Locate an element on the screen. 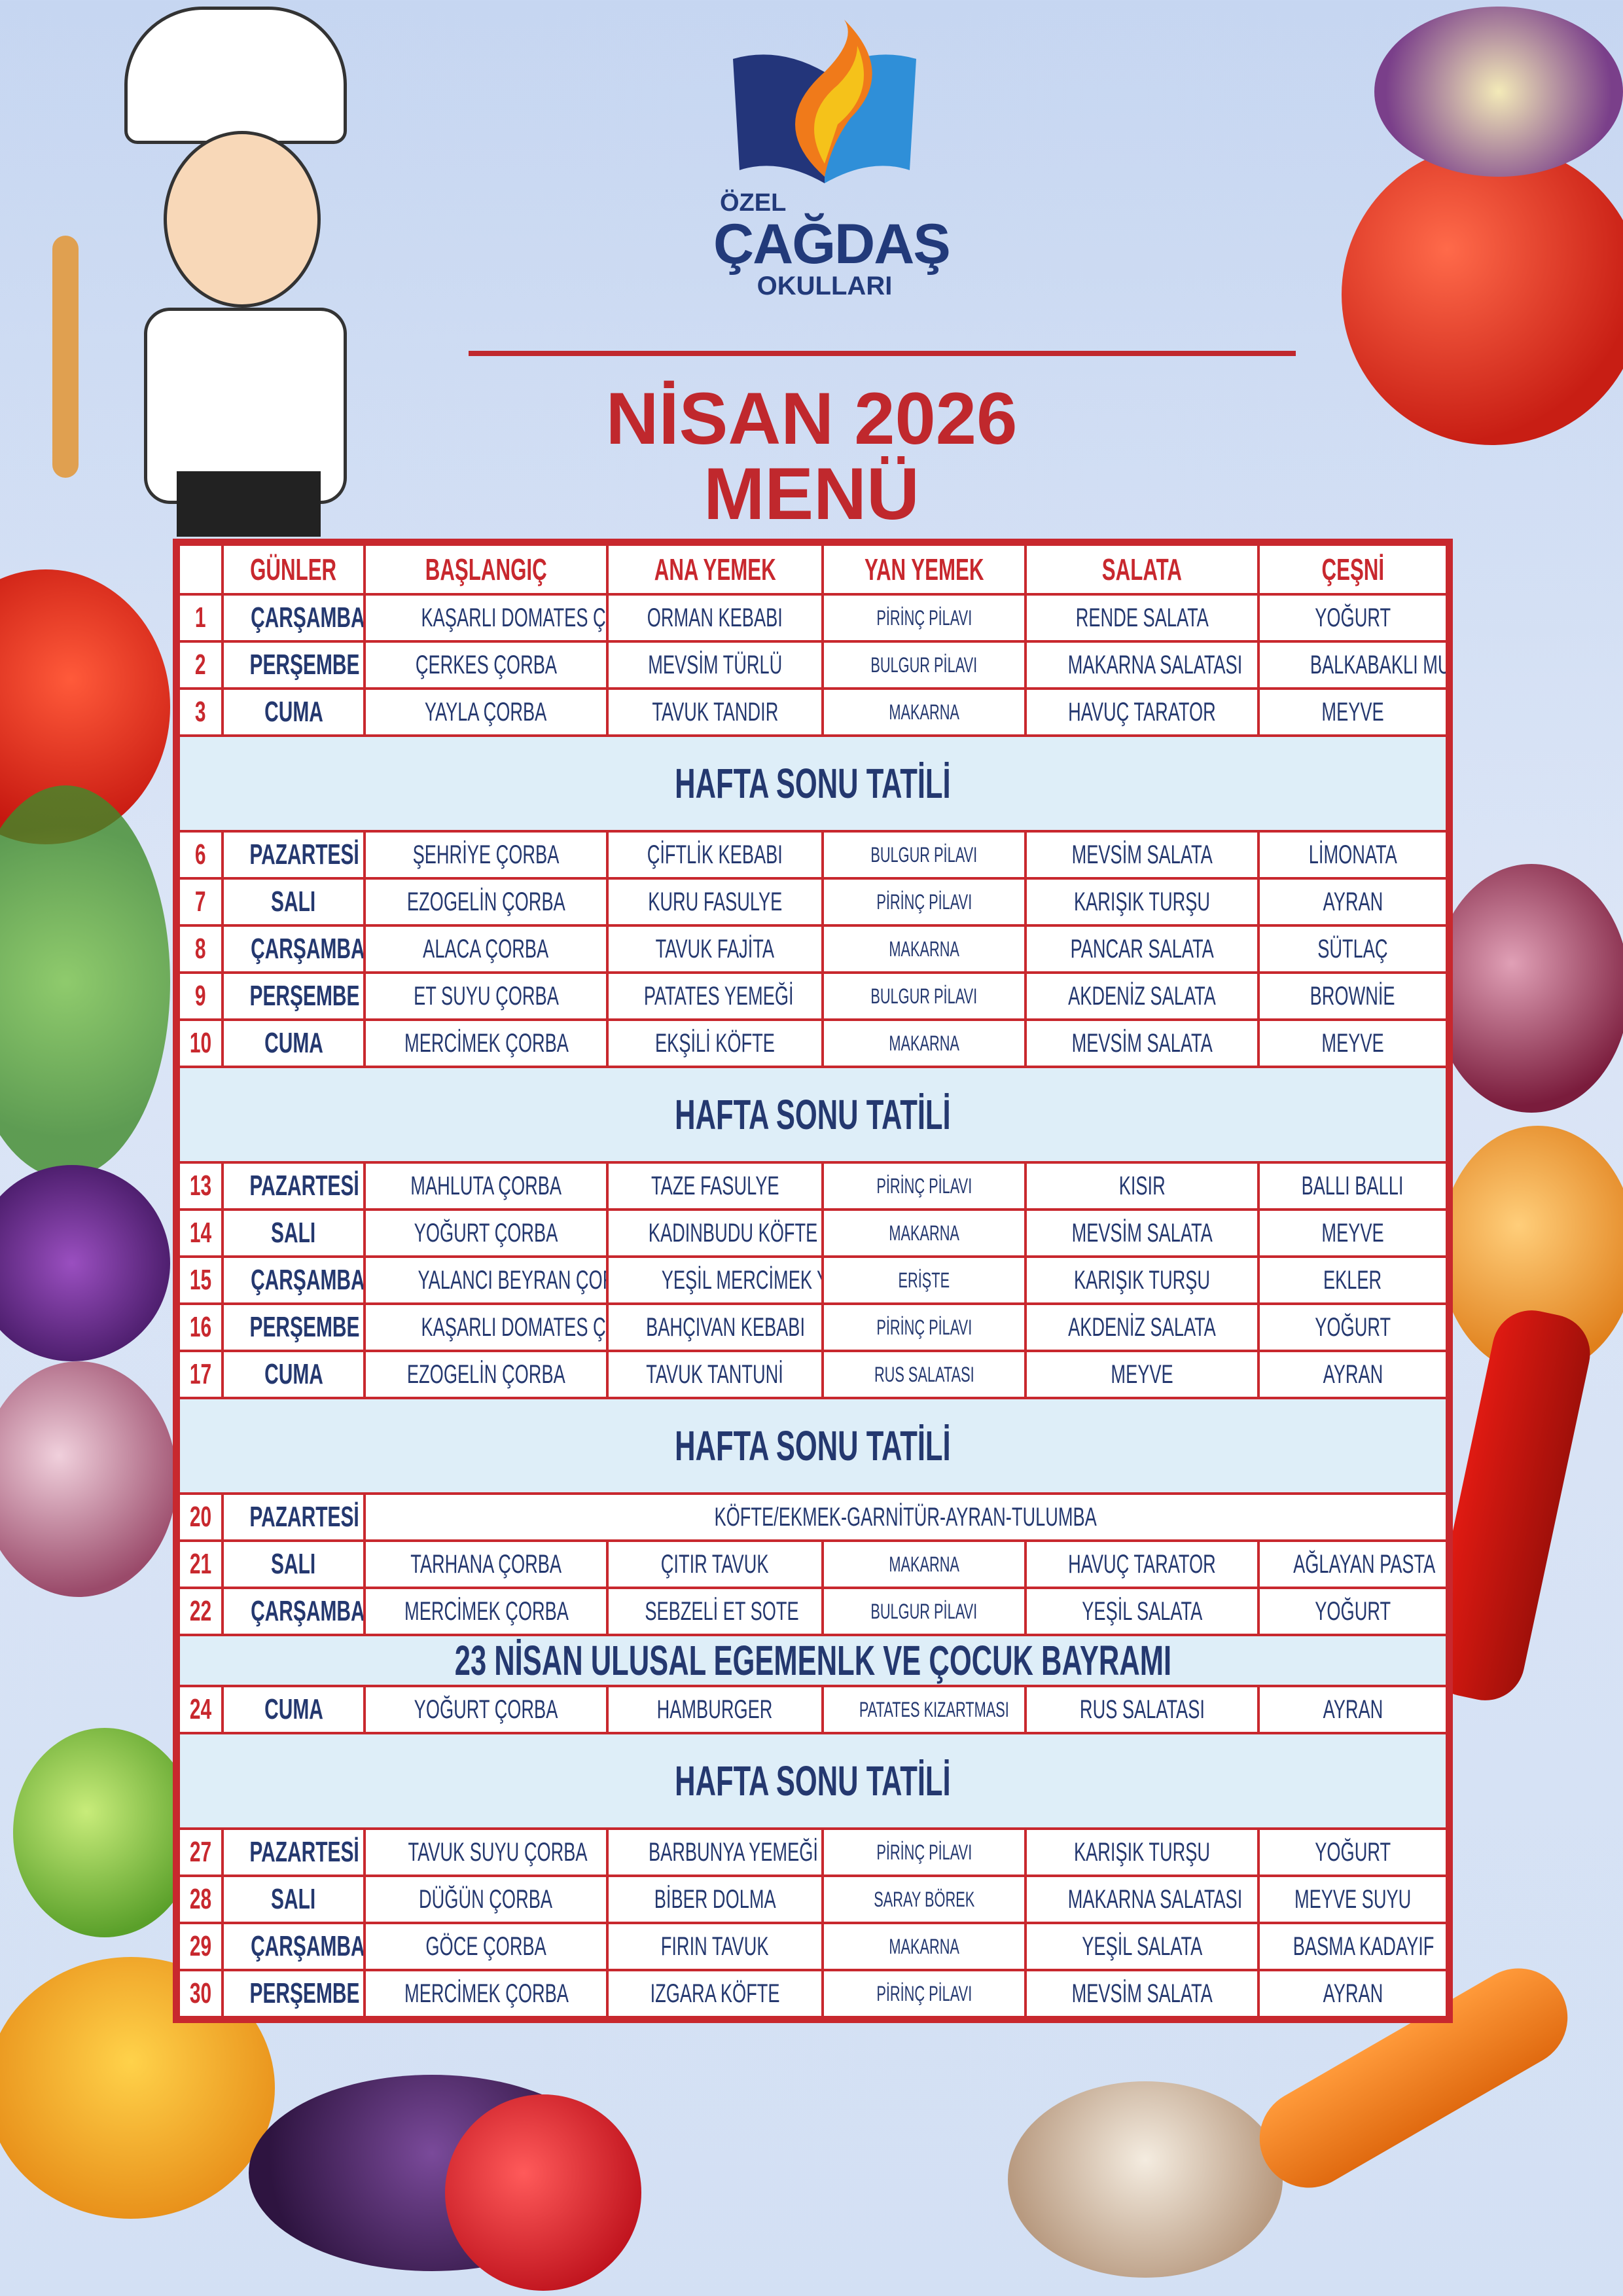 The image size is (1623, 2296). shallot-illustration is located at coordinates (88, 1479).